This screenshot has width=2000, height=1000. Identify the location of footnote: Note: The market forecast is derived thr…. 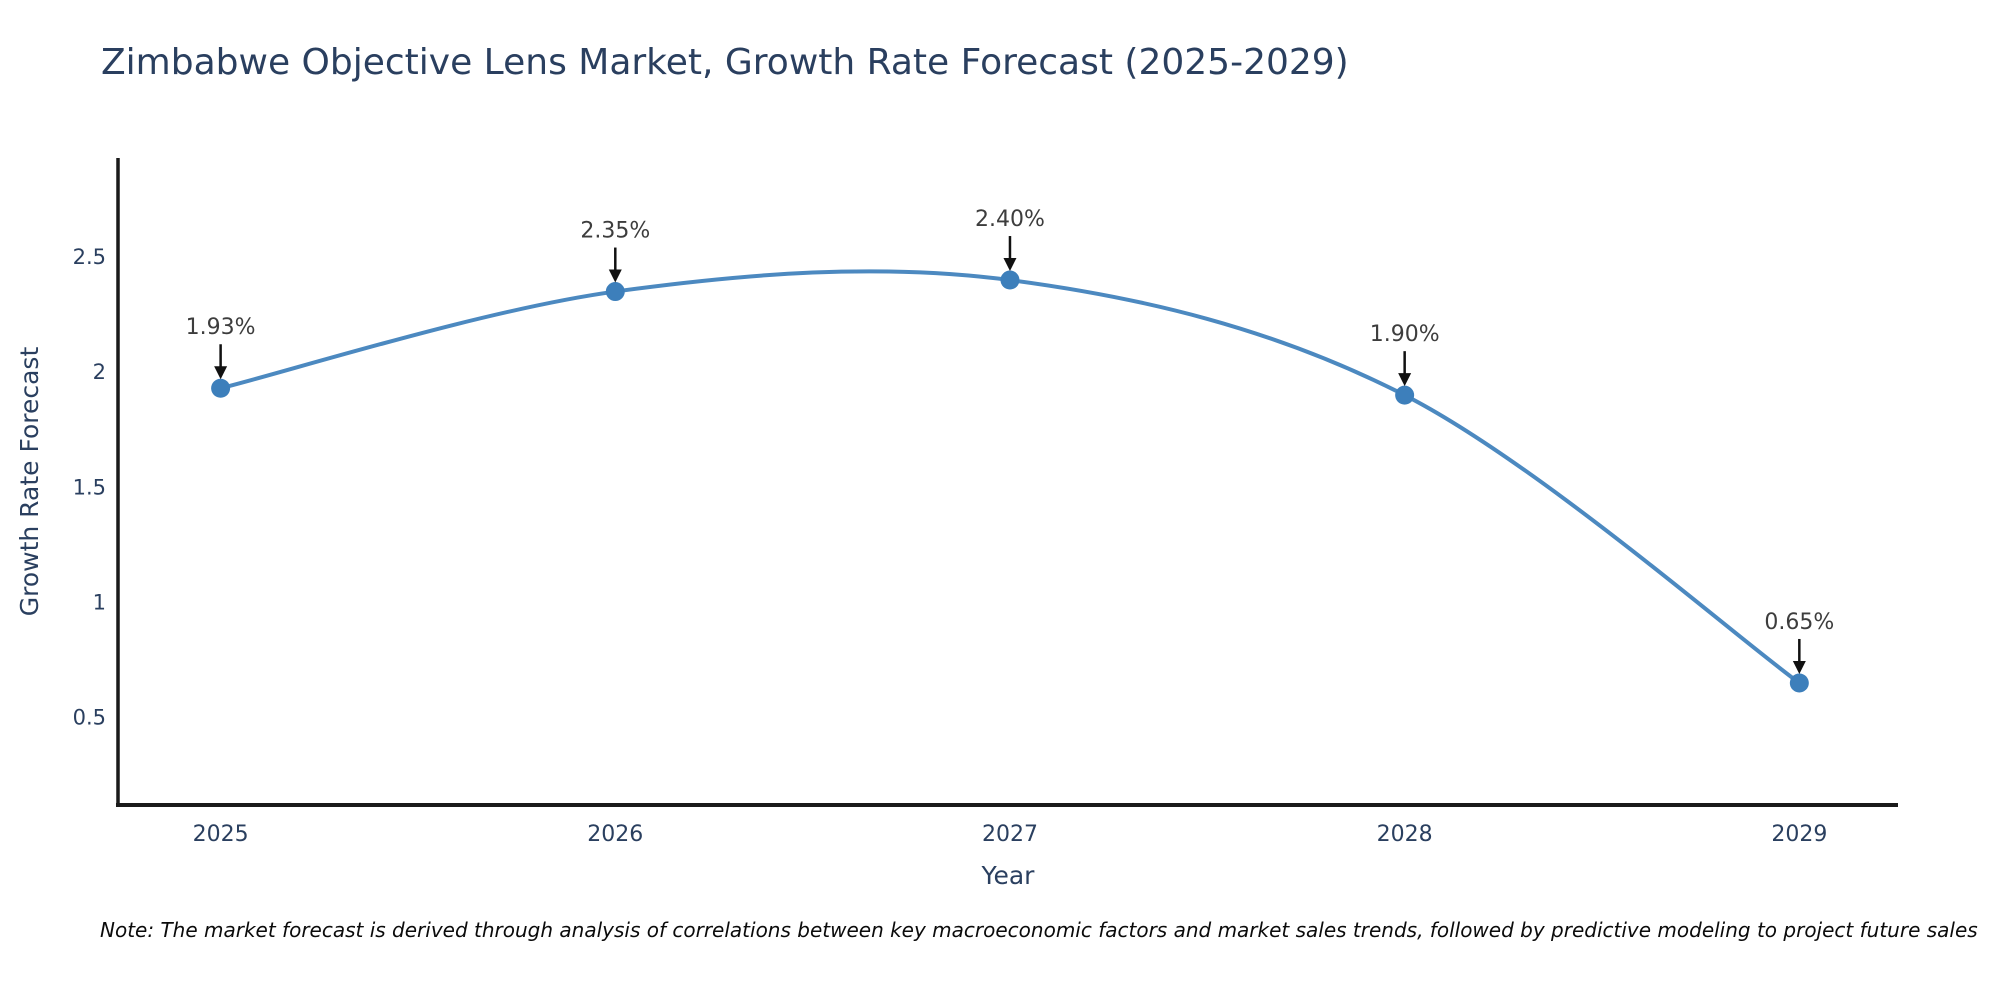
(1039, 930).